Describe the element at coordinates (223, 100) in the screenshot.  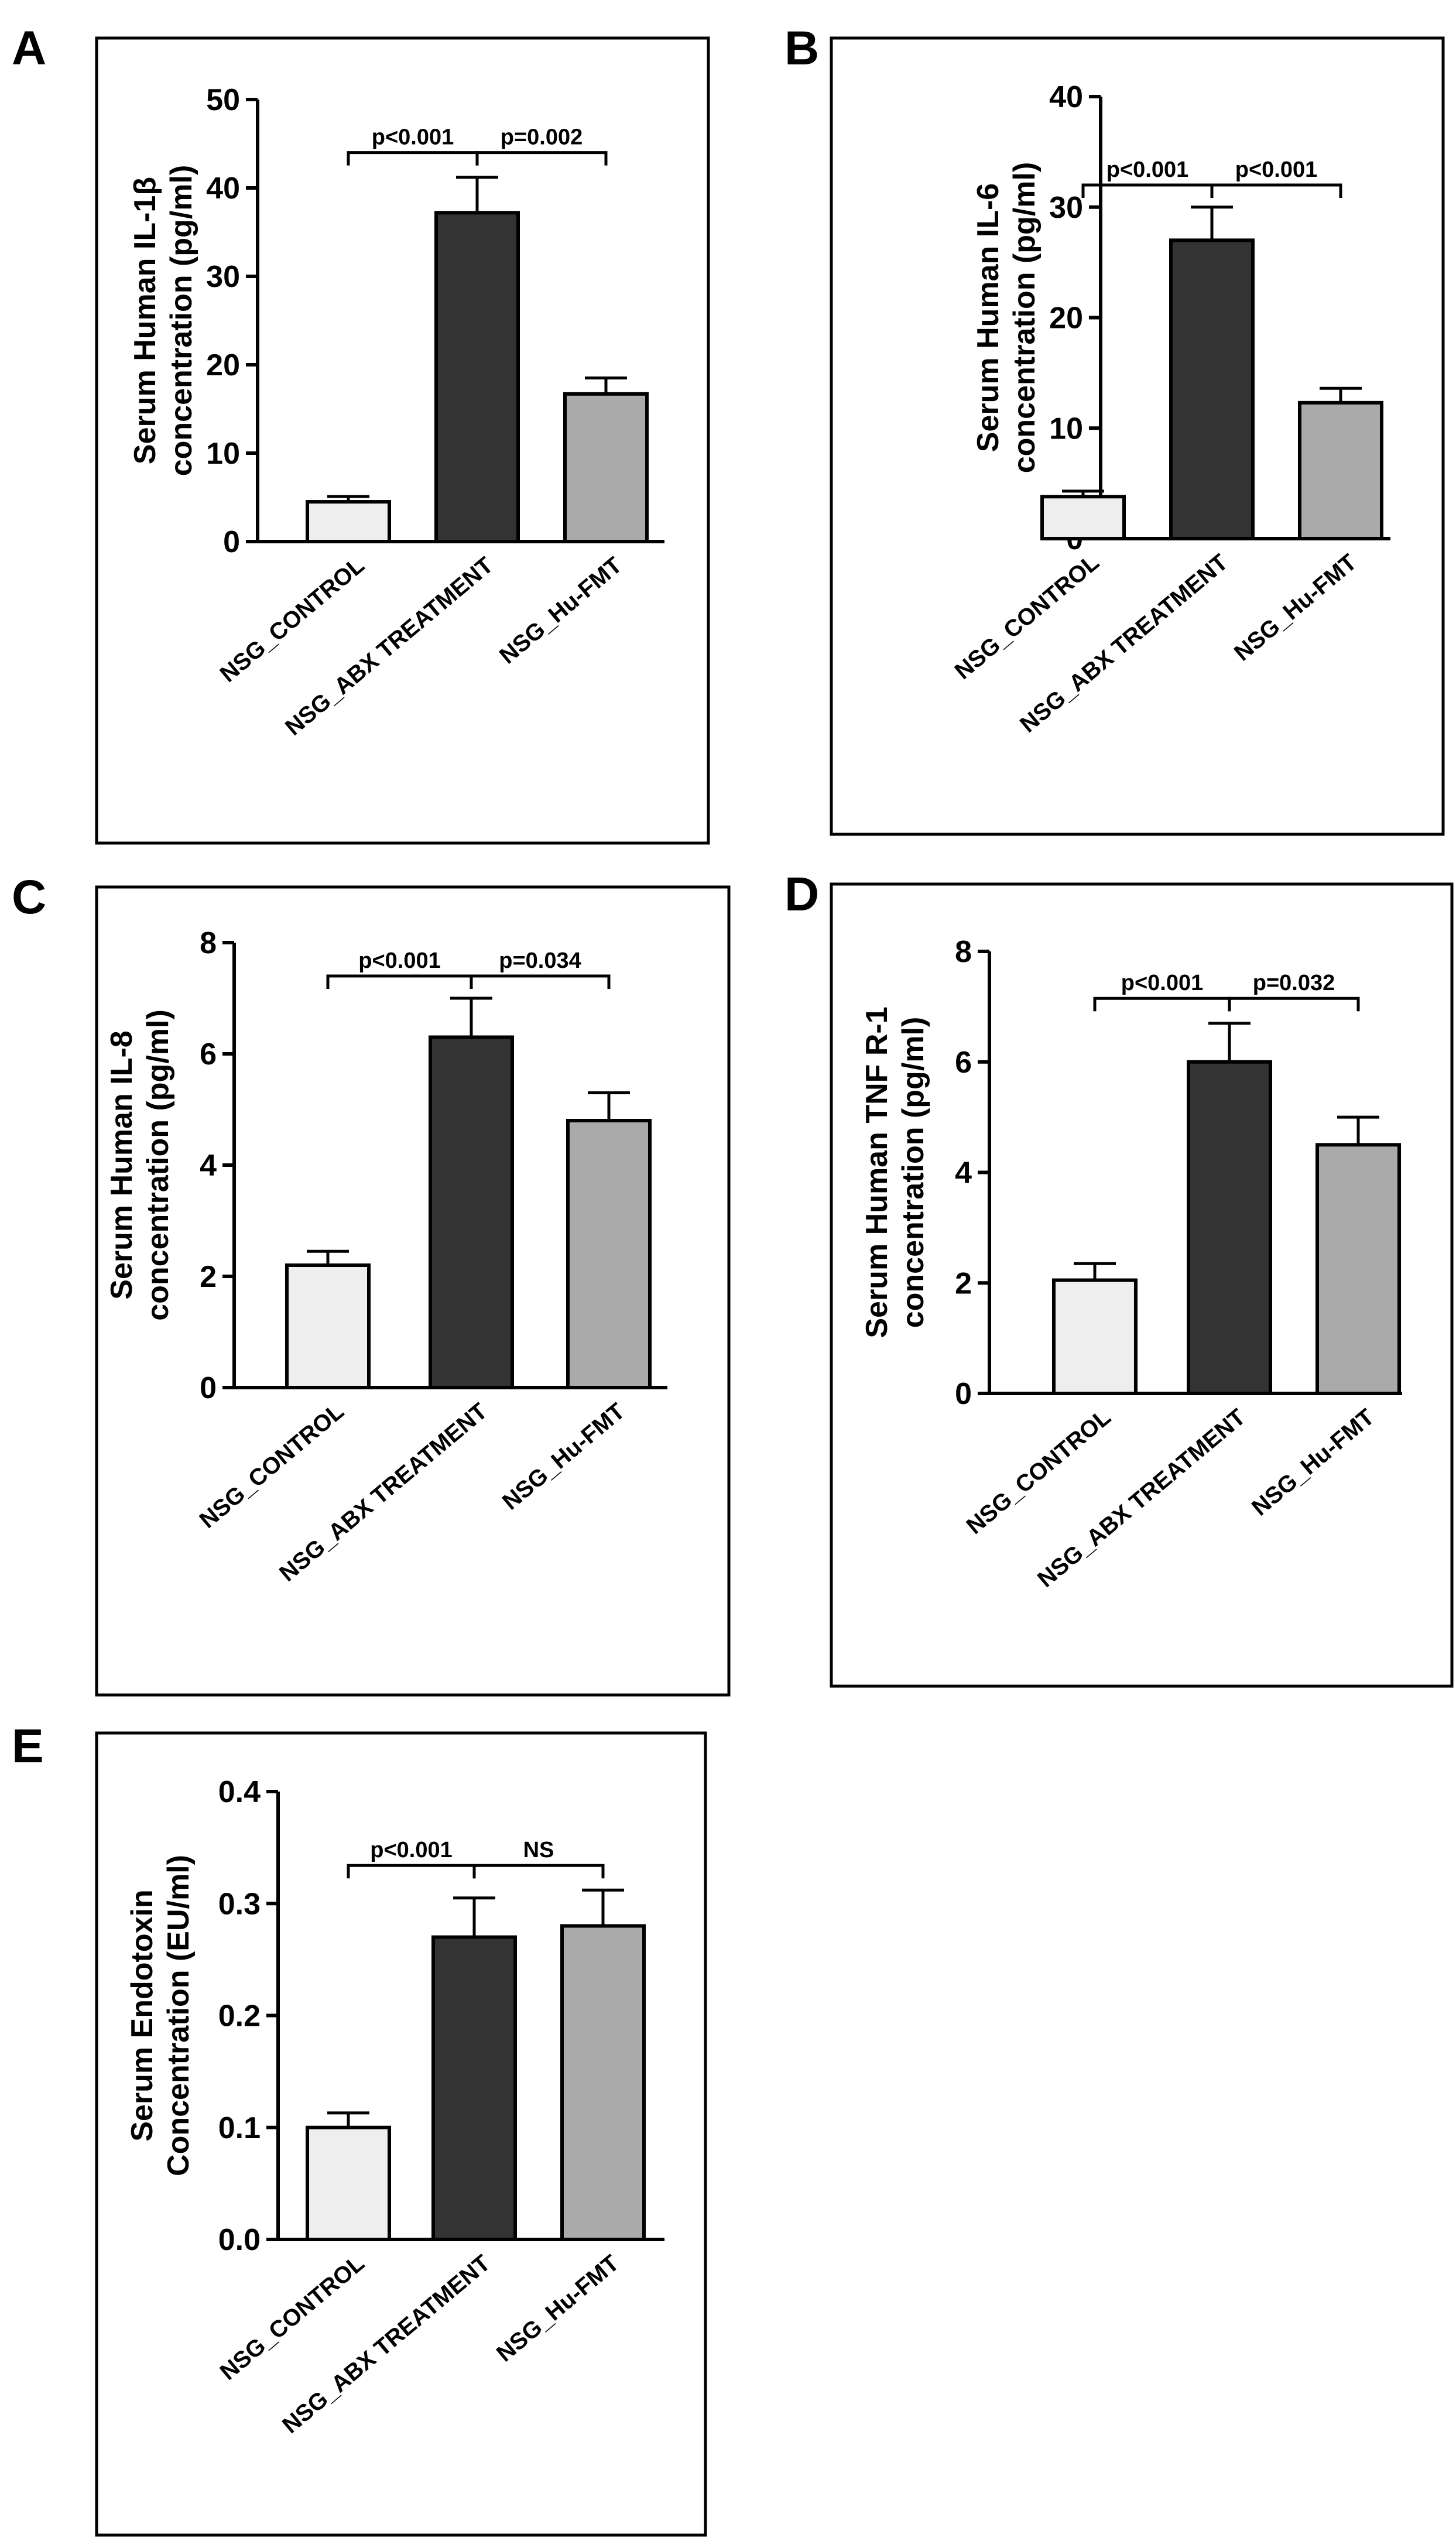
I see `y-tick-label: 50` at that location.